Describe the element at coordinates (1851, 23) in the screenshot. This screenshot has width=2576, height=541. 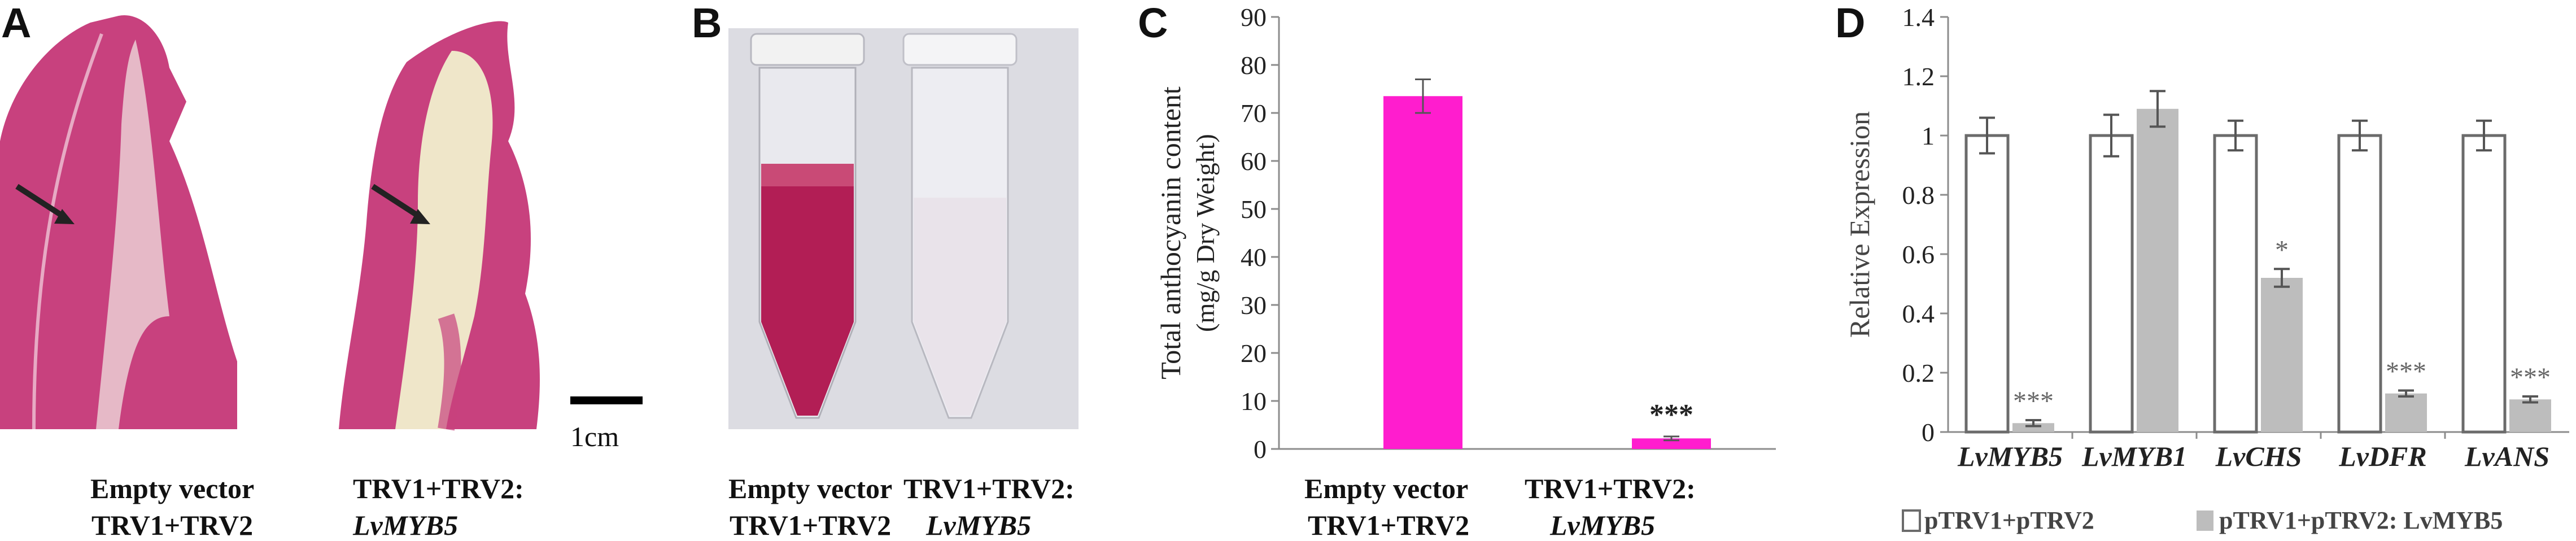
I see `panel-d-label: D` at that location.